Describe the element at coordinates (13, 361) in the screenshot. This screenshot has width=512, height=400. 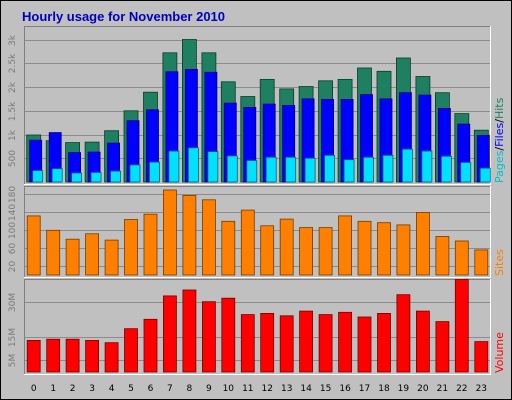
I see `y-tick-label: 5M` at that location.